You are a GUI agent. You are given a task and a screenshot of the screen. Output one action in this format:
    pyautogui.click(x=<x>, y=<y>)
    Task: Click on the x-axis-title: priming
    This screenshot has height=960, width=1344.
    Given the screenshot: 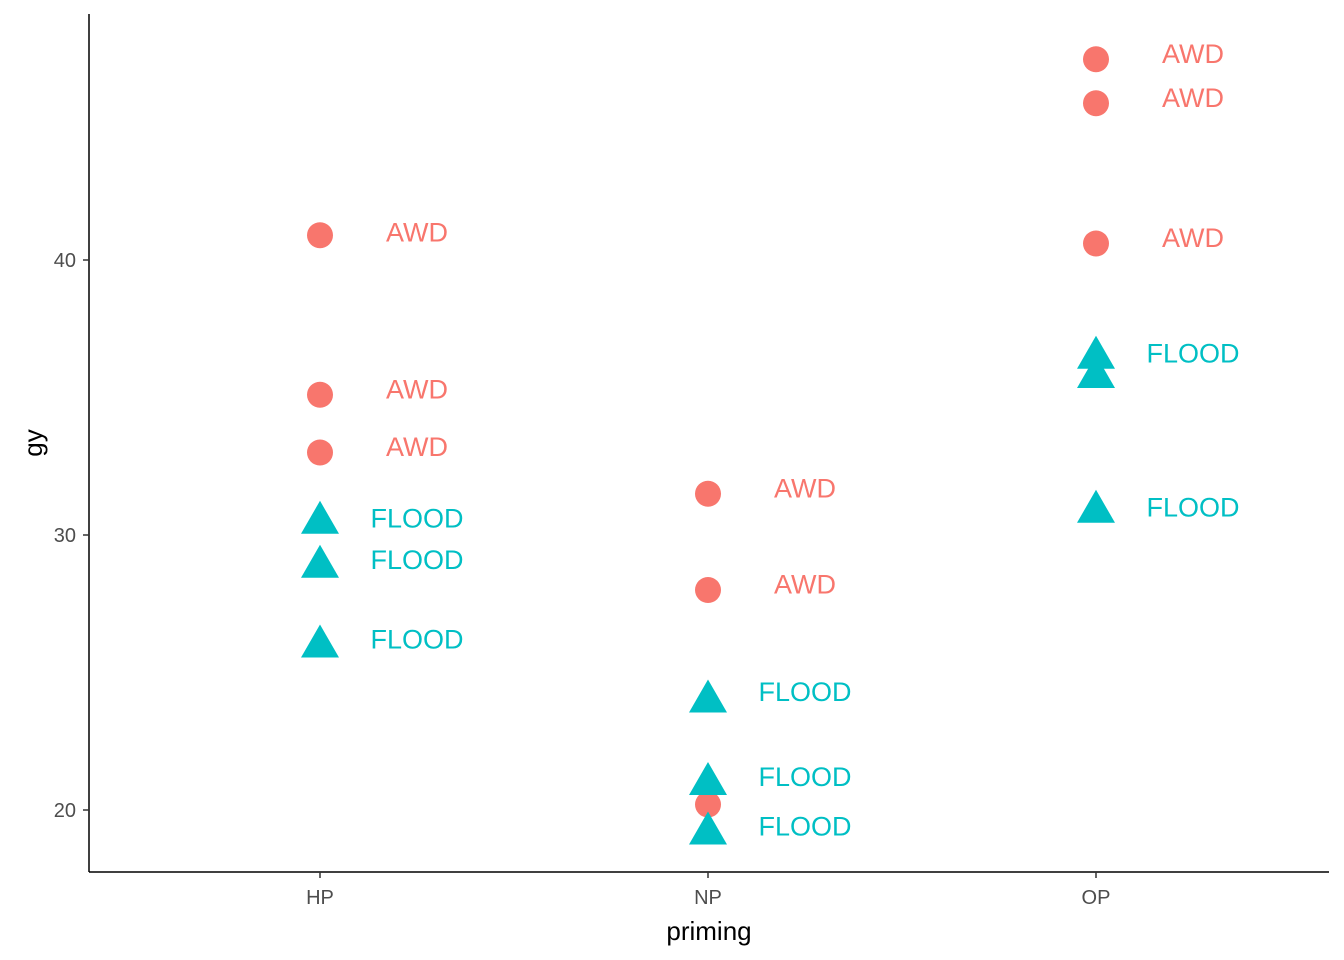 What is the action you would take?
    pyautogui.click(x=708, y=931)
    